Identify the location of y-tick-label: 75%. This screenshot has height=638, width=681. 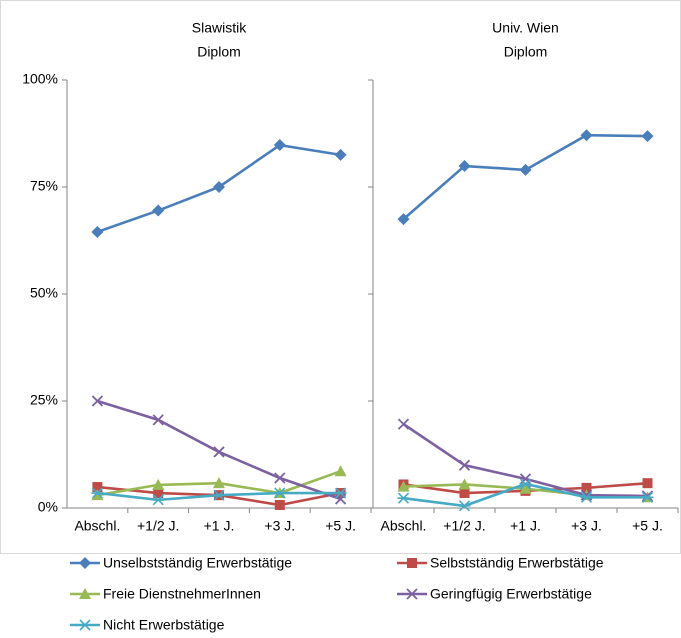
(44, 186).